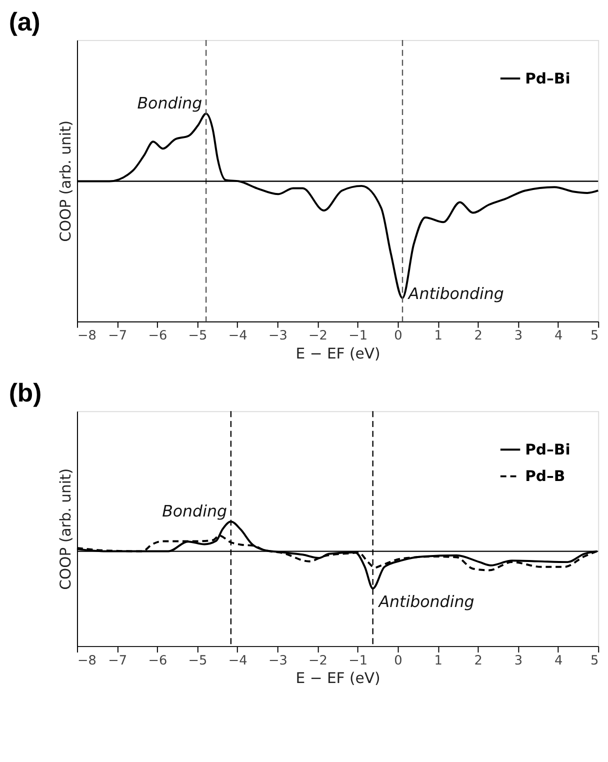 This screenshot has height=762, width=608. I want to click on chart-title: (a), so click(24, 22).